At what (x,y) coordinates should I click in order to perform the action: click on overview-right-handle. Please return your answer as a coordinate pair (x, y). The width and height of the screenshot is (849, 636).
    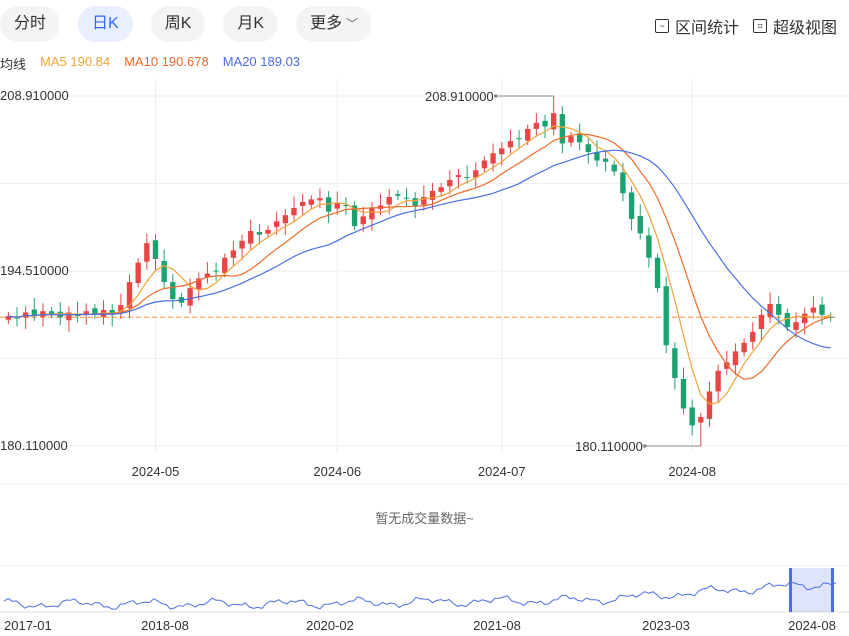
    Looking at the image, I should click on (832, 590).